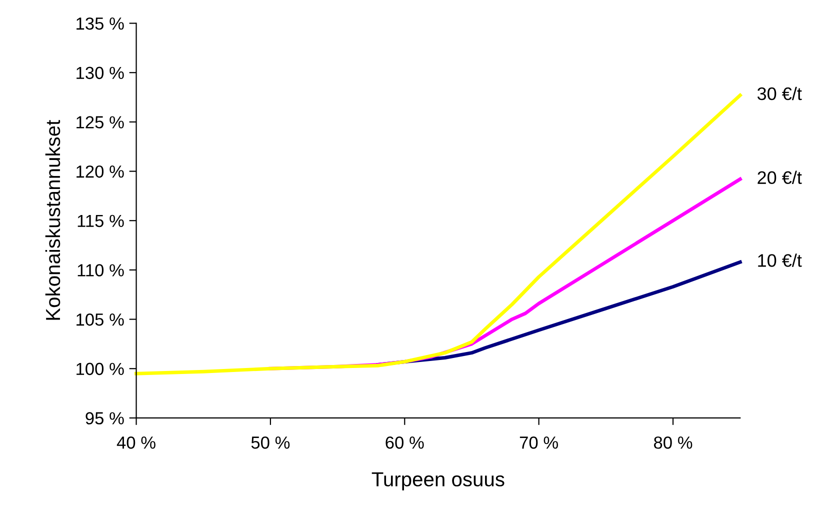 This screenshot has width=816, height=506. I want to click on y-tick-label: 120 %, so click(100, 171).